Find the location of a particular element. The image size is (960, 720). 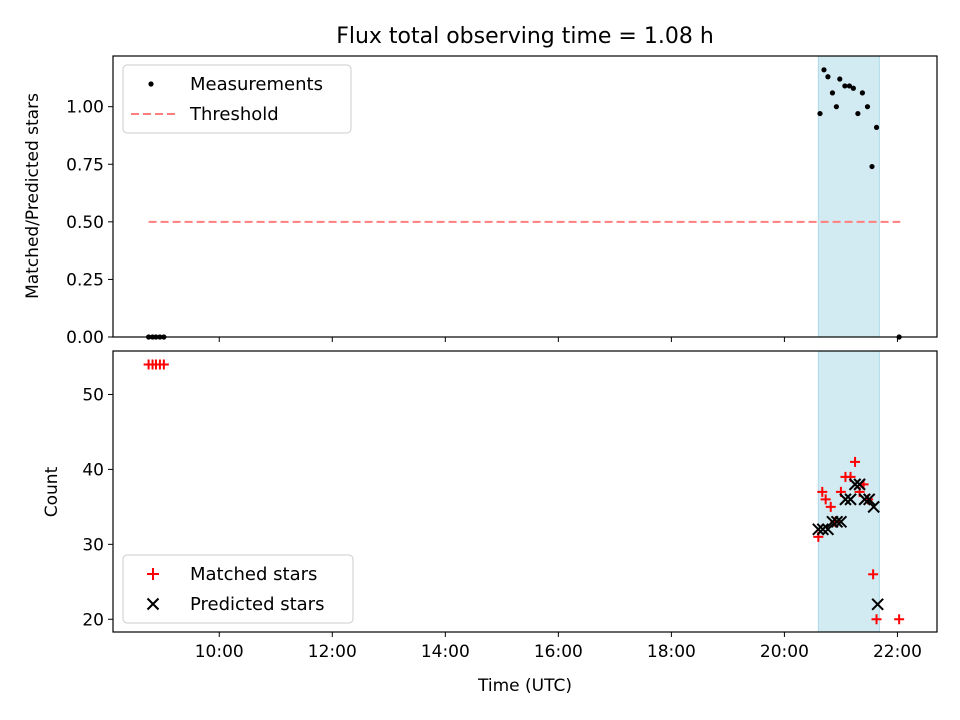

measurements-legend-label: Measurements is located at coordinates (256, 84).